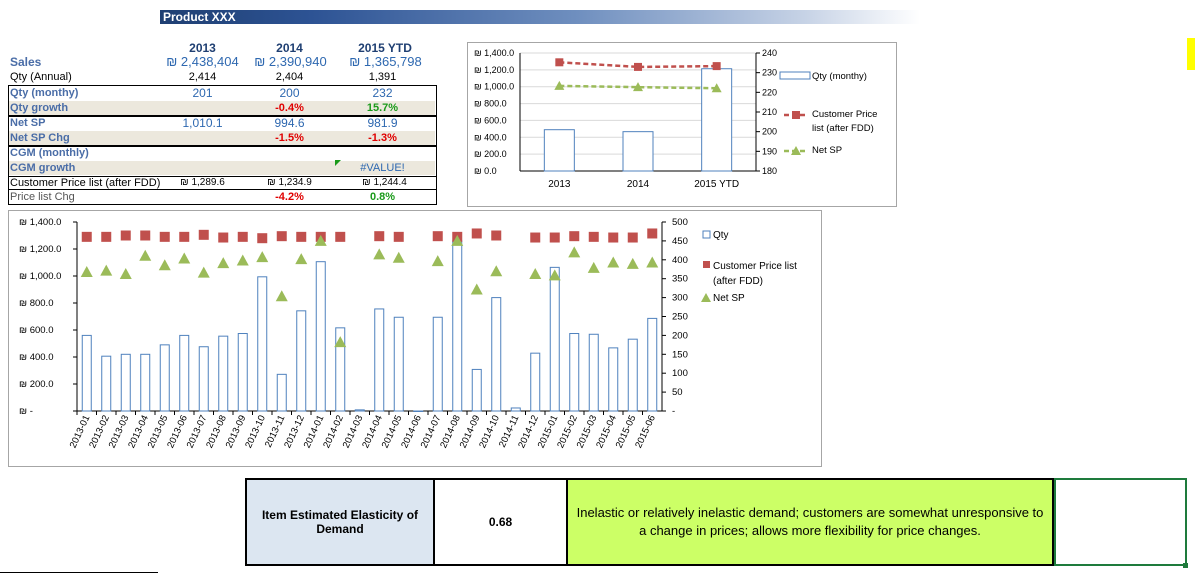 The width and height of the screenshot is (1195, 576). Describe the element at coordinates (40, 222) in the screenshot. I see `left-tick-label: ₪ 1,400.0` at that location.